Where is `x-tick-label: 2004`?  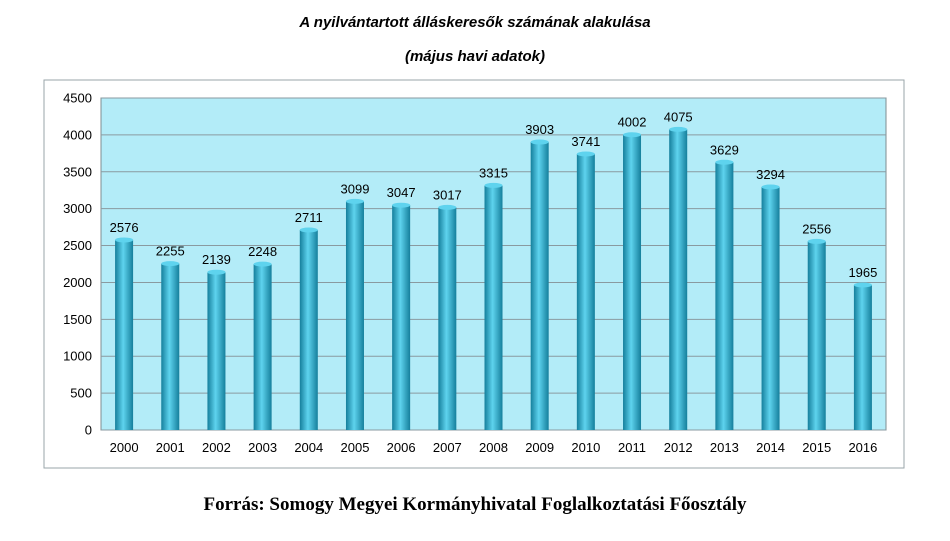
x-tick-label: 2004 is located at coordinates (308, 447).